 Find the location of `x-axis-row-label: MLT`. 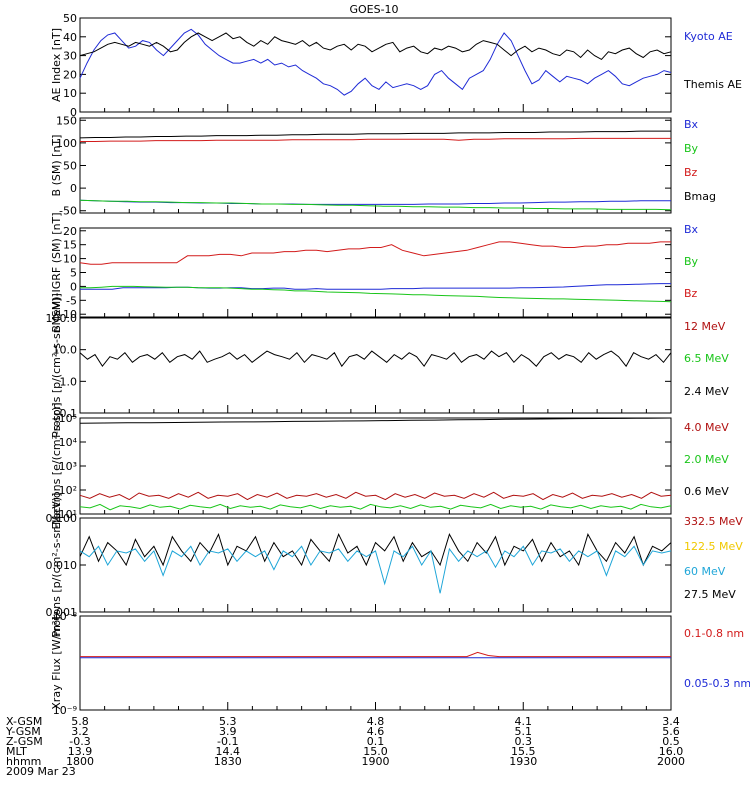

x-axis-row-label: MLT is located at coordinates (16, 751).